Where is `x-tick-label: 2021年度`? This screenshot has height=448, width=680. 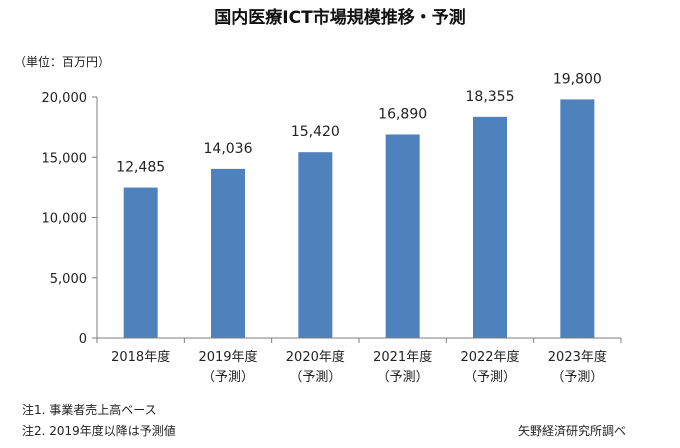 x-tick-label: 2021年度 is located at coordinates (402, 357).